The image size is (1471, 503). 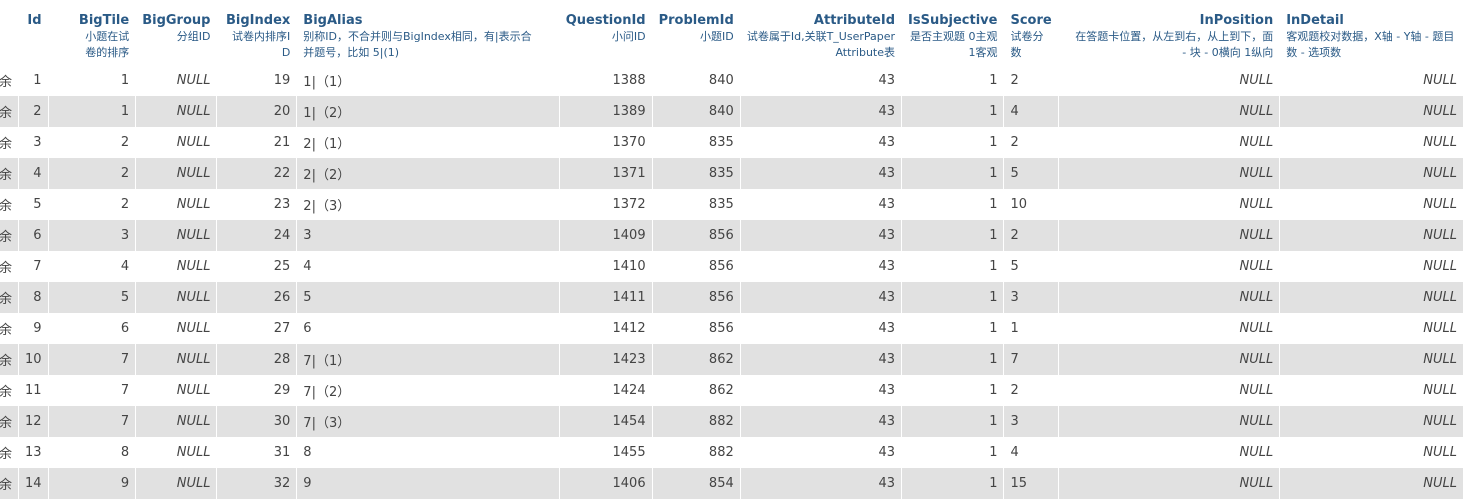 I want to click on cell-bigindex: 24, so click(x=257, y=235).